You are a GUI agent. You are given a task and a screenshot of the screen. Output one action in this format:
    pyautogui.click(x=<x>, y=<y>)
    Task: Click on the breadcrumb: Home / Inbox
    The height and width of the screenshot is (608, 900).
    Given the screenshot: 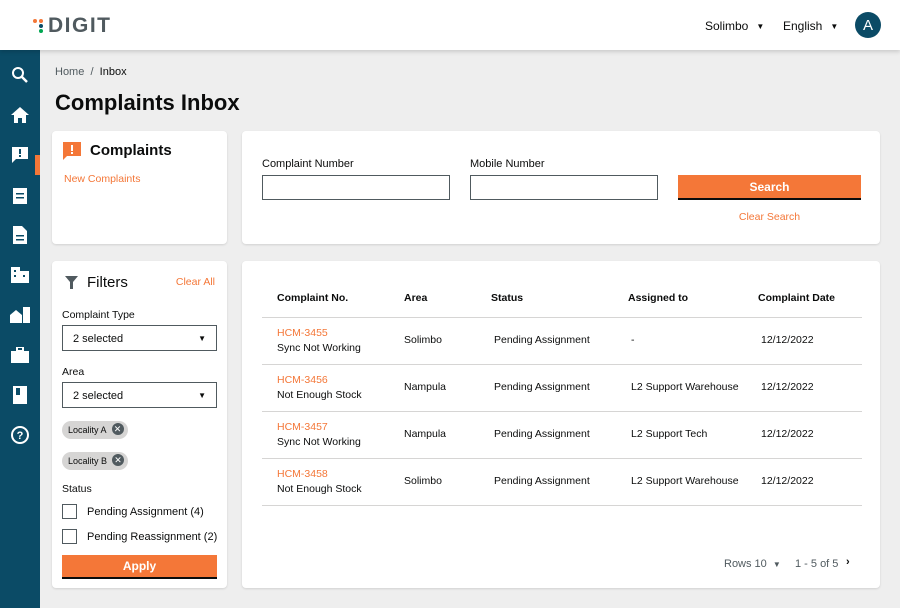 What is the action you would take?
    pyautogui.click(x=91, y=72)
    